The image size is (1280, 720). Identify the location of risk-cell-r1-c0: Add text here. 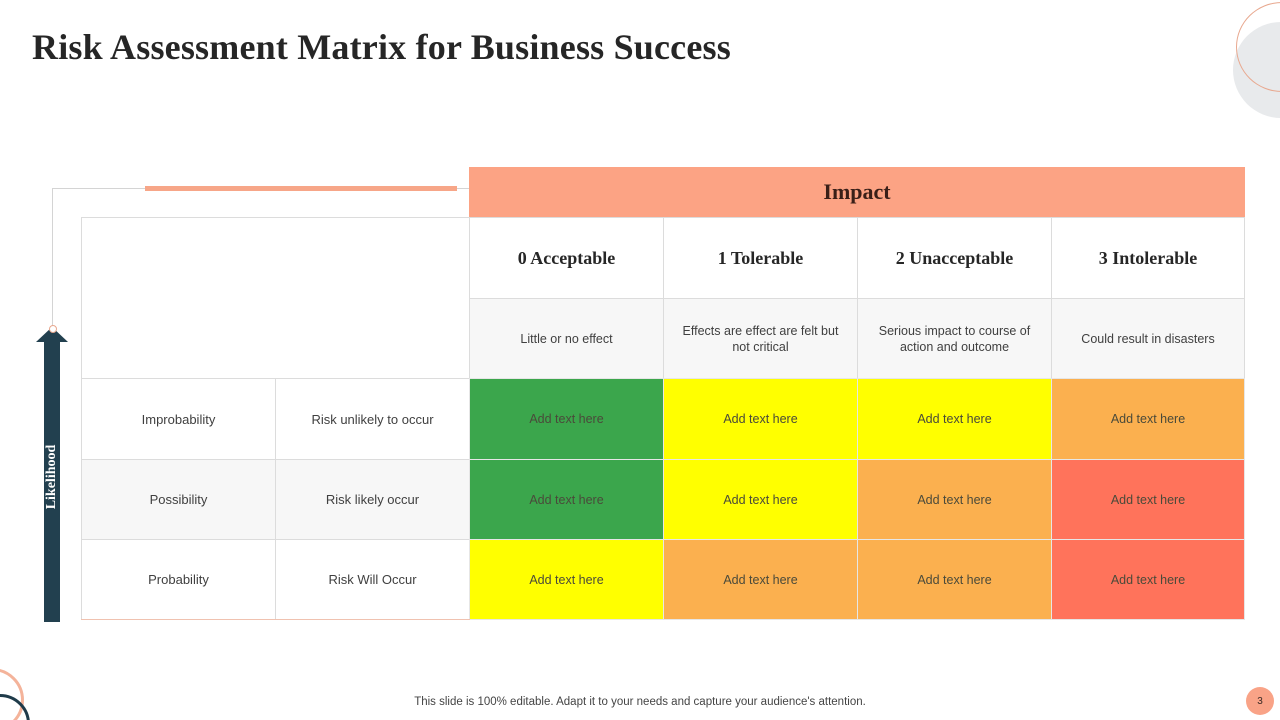
(566, 419).